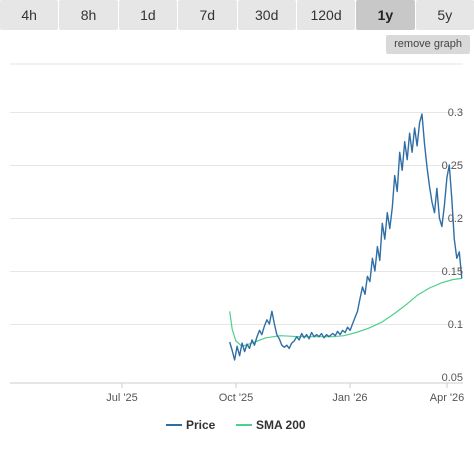 This screenshot has height=455, width=474. What do you see at coordinates (207, 15) in the screenshot?
I see `tab-7d: 7d` at bounding box center [207, 15].